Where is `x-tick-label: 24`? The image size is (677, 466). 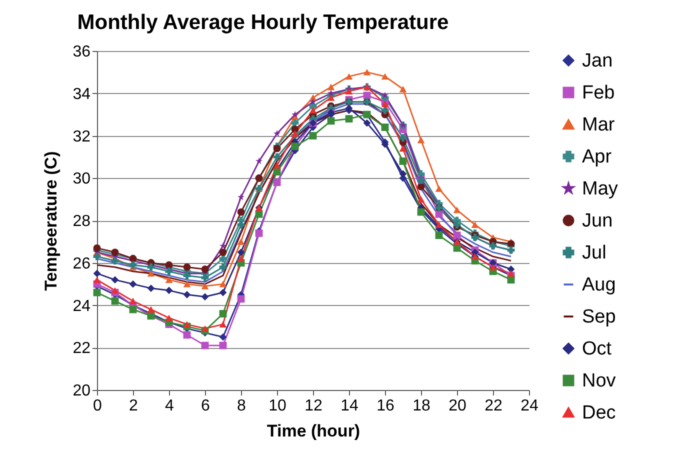 x-tick-label: 24 is located at coordinates (529, 406).